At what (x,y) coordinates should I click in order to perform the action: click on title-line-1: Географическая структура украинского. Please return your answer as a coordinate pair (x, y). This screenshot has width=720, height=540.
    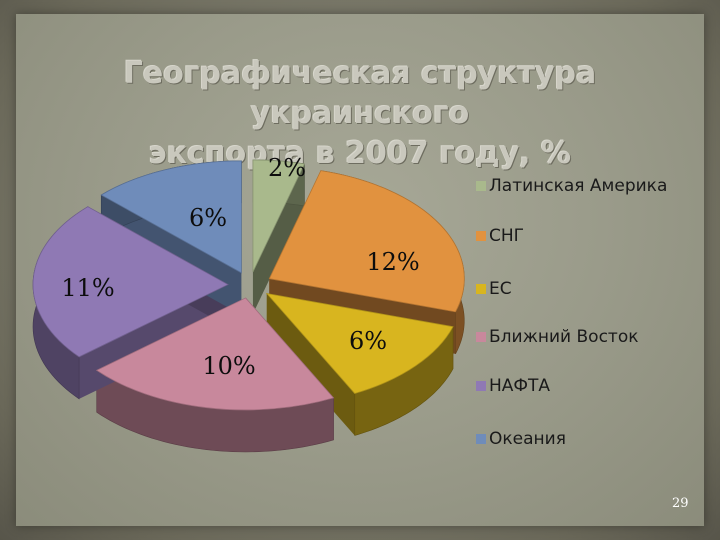
    Looking at the image, I should click on (360, 93).